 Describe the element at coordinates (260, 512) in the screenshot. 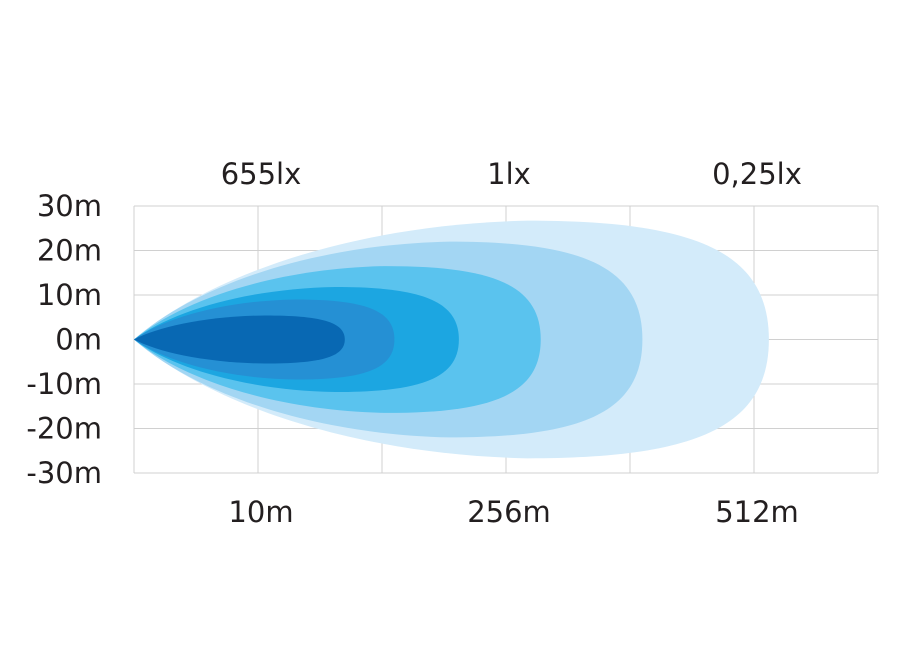

I see `distance-label: 10m` at that location.